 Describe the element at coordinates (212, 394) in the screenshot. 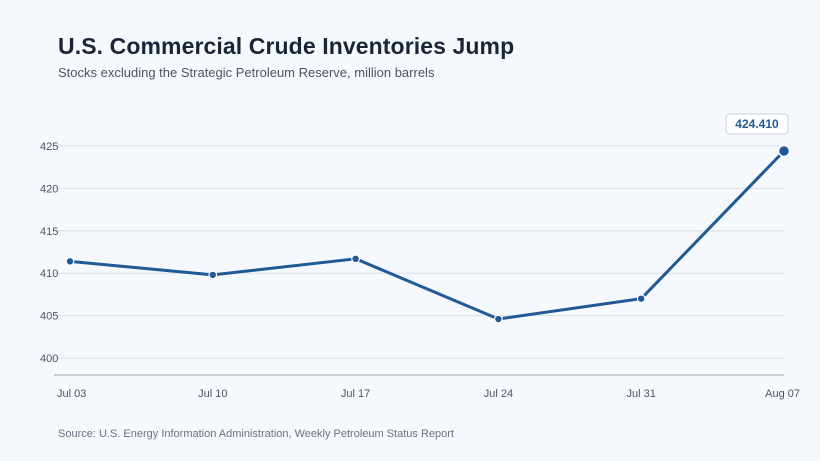

I see `x-tick-label: Jul 10` at that location.